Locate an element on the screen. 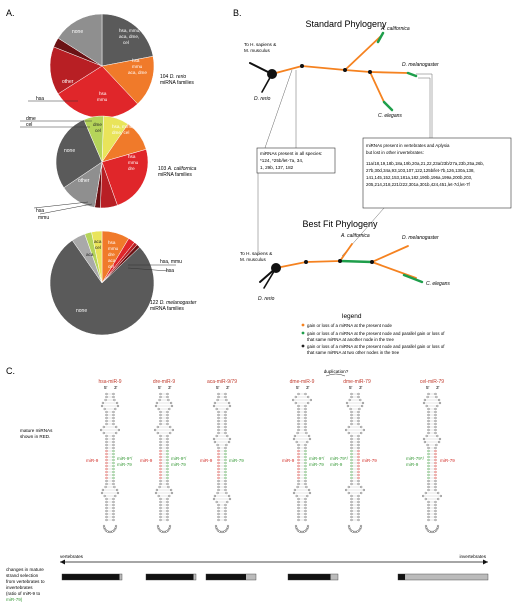 Image resolution: width=520 pixels, height=605 pixels. hairpin-title: dme-miR-9 is located at coordinates (302, 382).